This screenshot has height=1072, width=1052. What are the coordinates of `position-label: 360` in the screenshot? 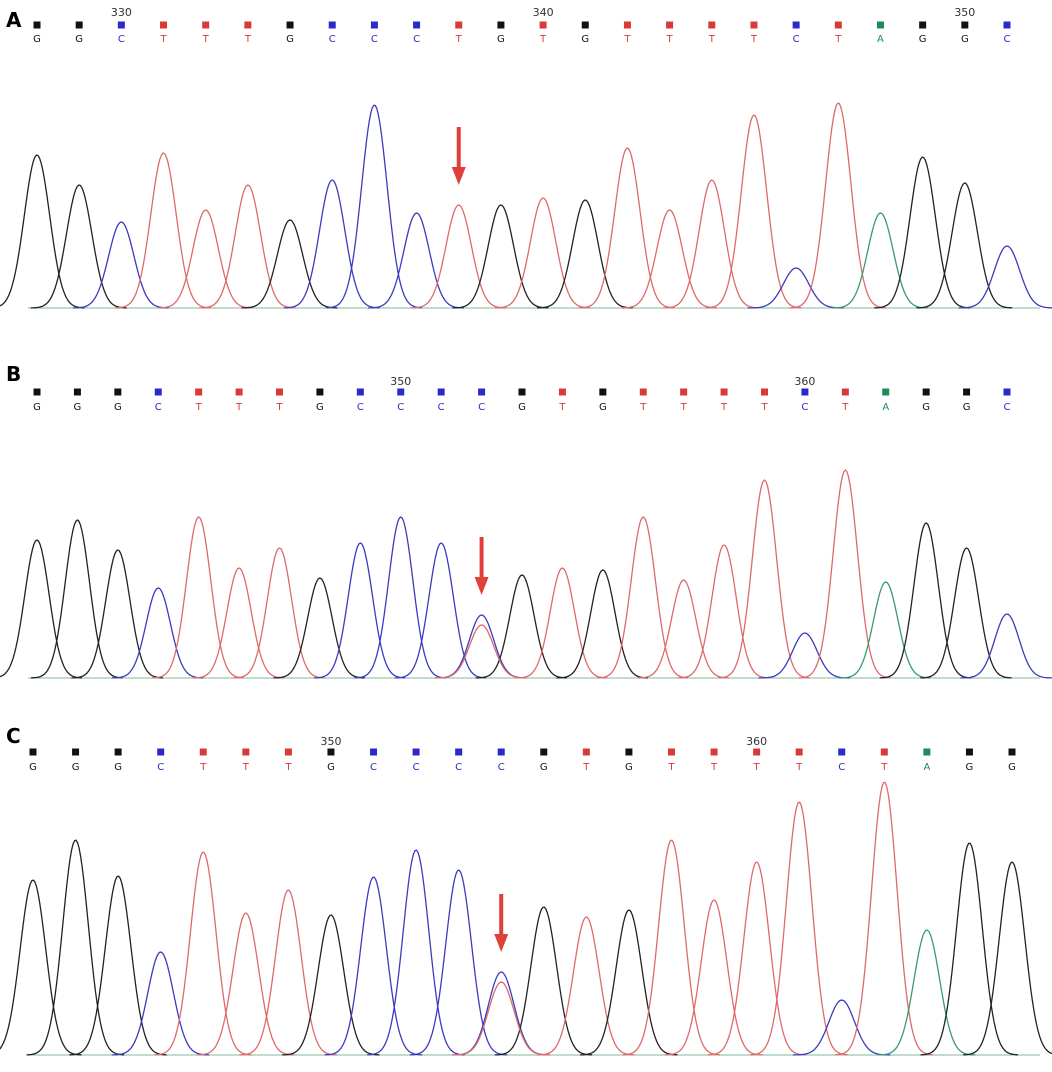 It's located at (756, 741).